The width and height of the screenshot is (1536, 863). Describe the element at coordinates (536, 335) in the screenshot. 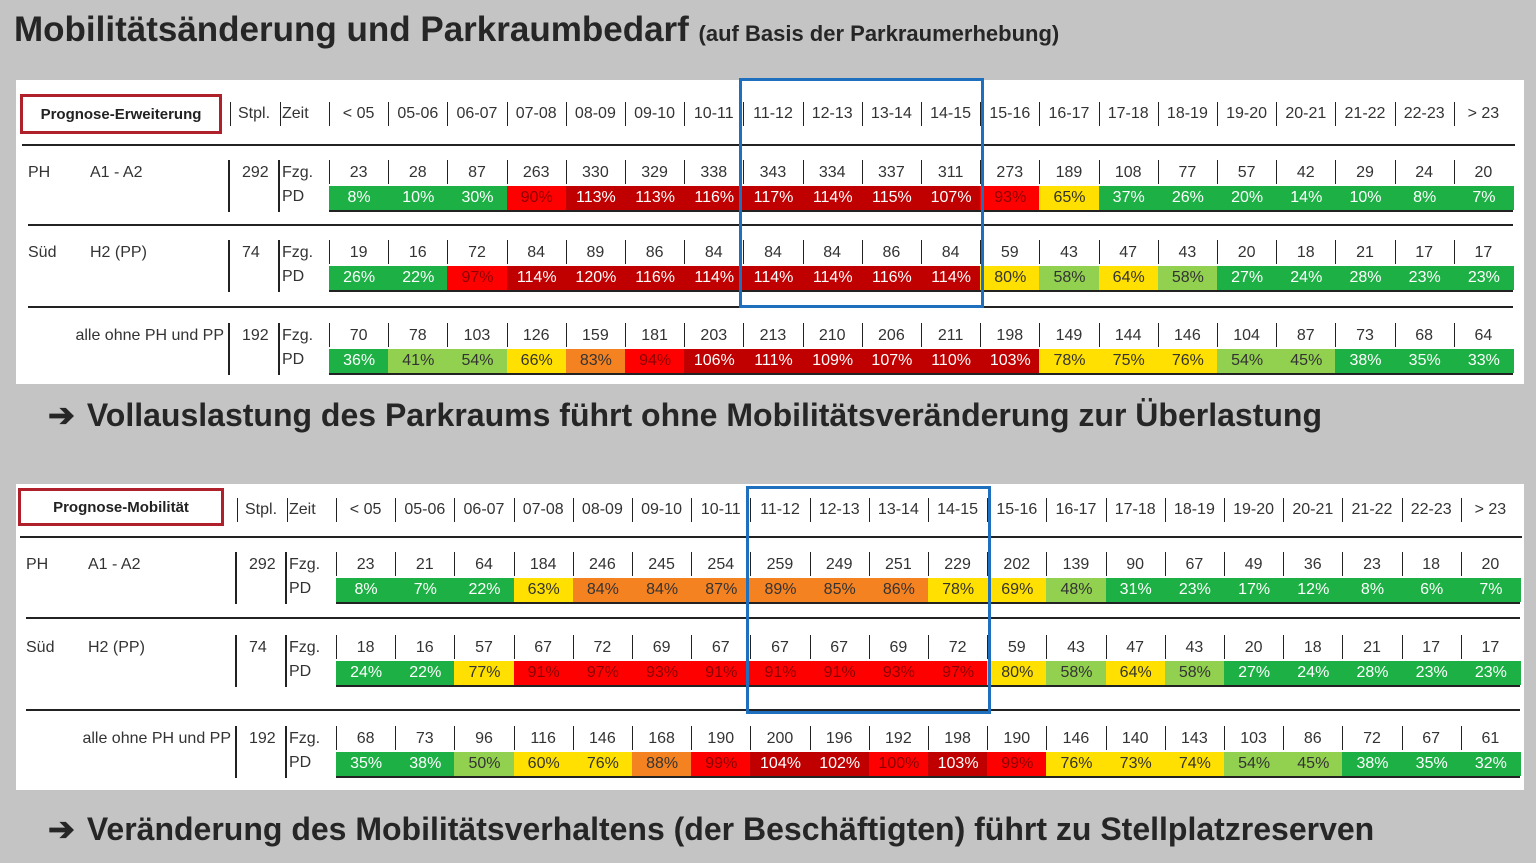

I see `fzg-cell: 126` at that location.